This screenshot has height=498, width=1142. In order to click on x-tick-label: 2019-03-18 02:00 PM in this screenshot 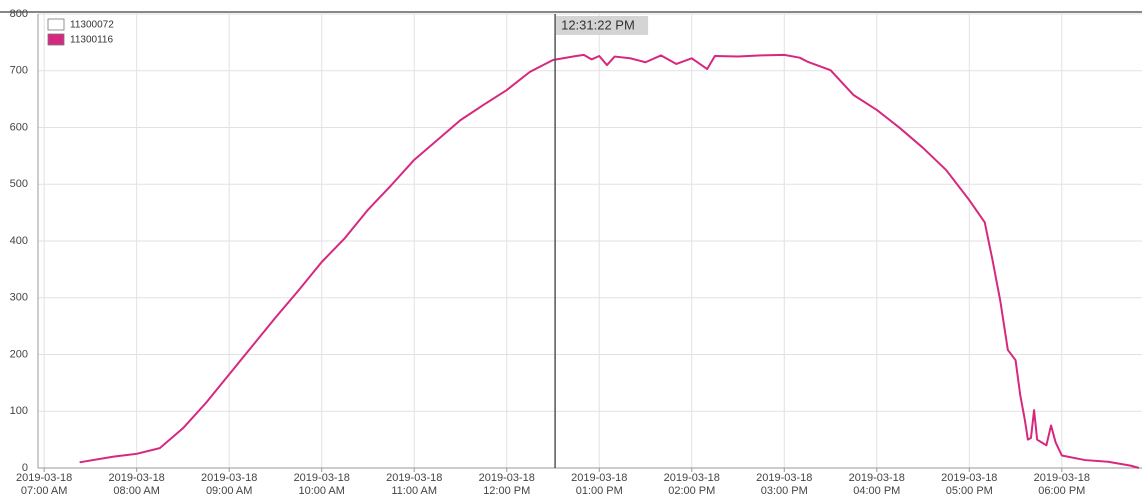, I will do `click(691, 484)`.